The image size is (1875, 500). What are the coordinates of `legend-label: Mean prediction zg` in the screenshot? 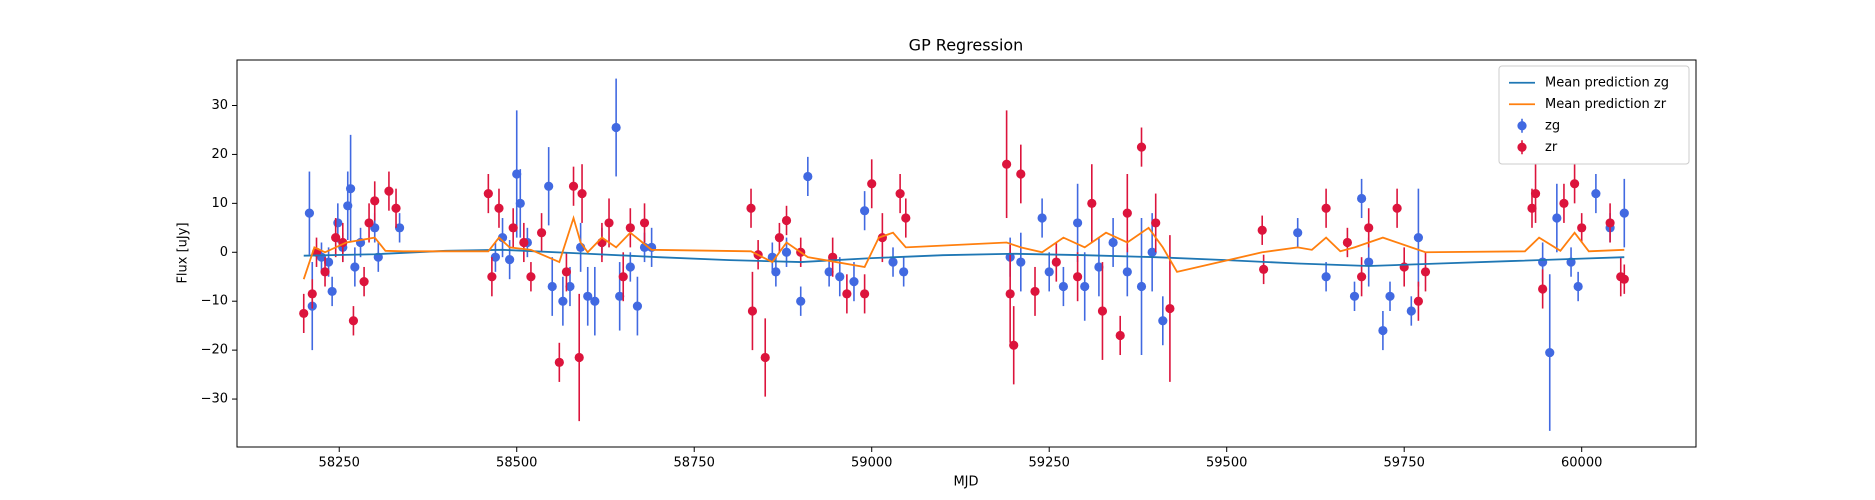 It's located at (1607, 82).